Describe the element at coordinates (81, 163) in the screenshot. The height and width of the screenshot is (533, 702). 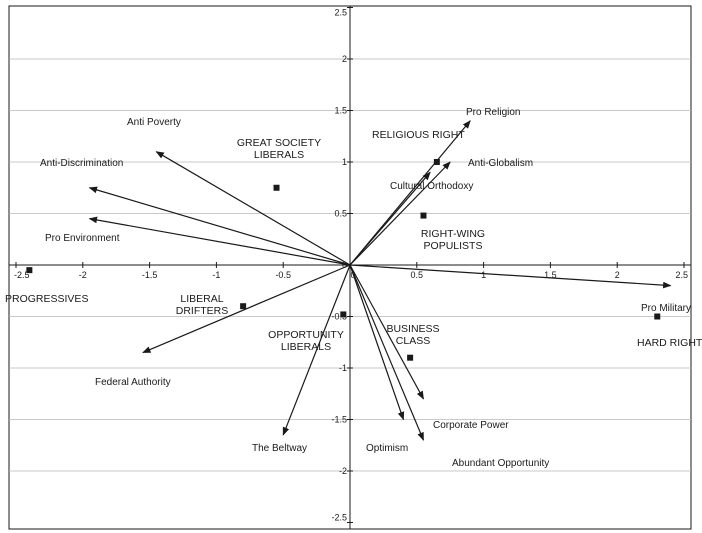
I see `vector-label-anti-discrimination: Anti-Discrimination` at that location.